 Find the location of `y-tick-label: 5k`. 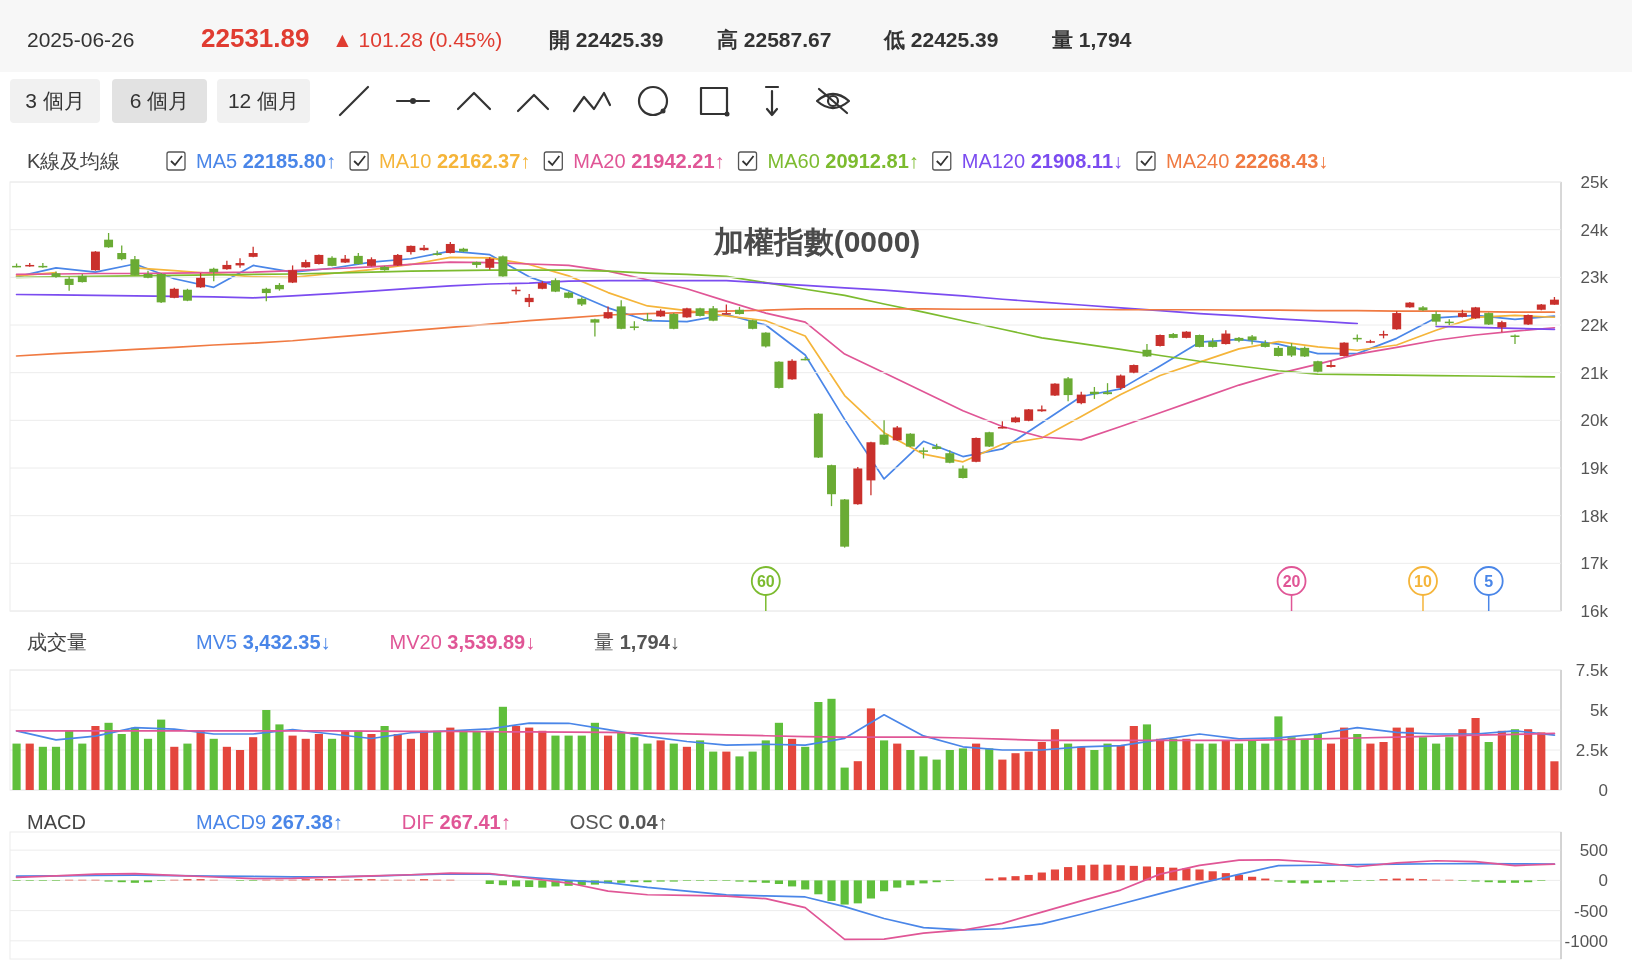

y-tick-label: 5k is located at coordinates (1599, 710).